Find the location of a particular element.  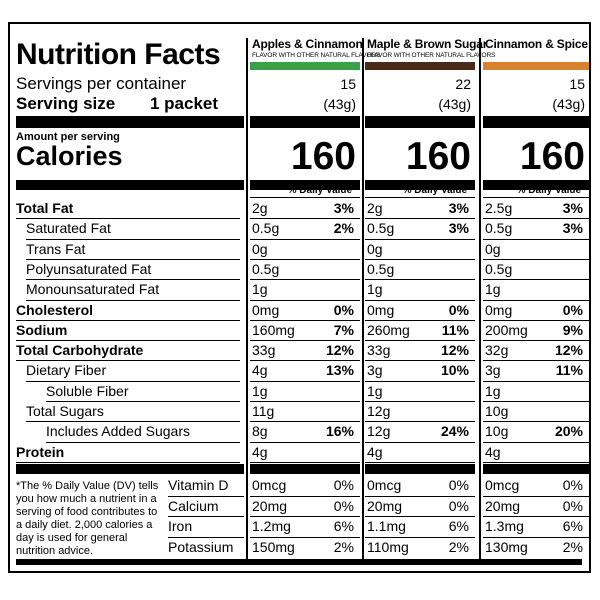

serving-grams: (43g) is located at coordinates (454, 104).